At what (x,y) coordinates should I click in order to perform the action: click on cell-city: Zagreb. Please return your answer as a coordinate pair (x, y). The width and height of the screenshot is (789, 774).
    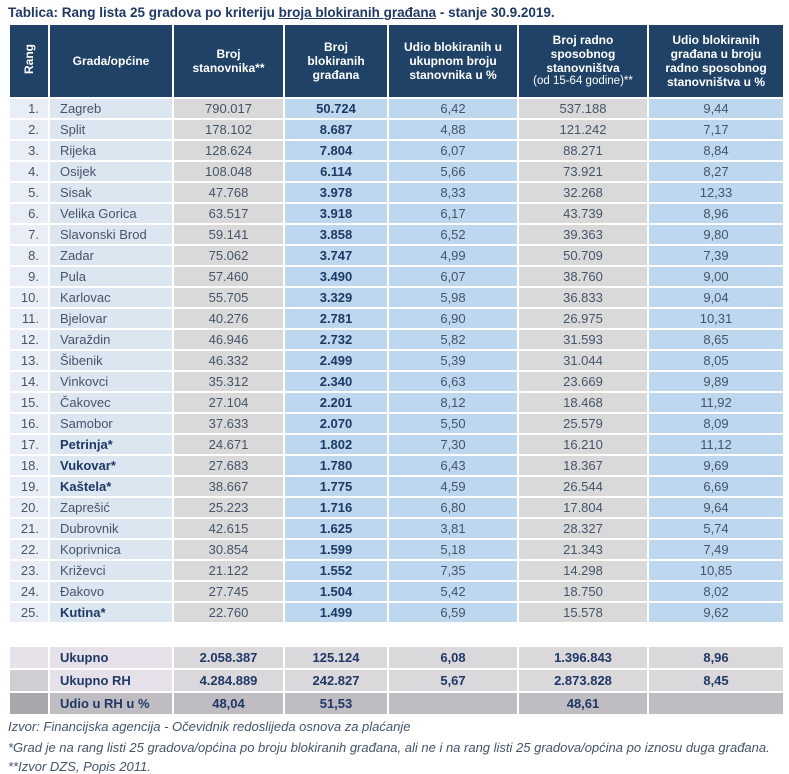
    Looking at the image, I should click on (111, 108).